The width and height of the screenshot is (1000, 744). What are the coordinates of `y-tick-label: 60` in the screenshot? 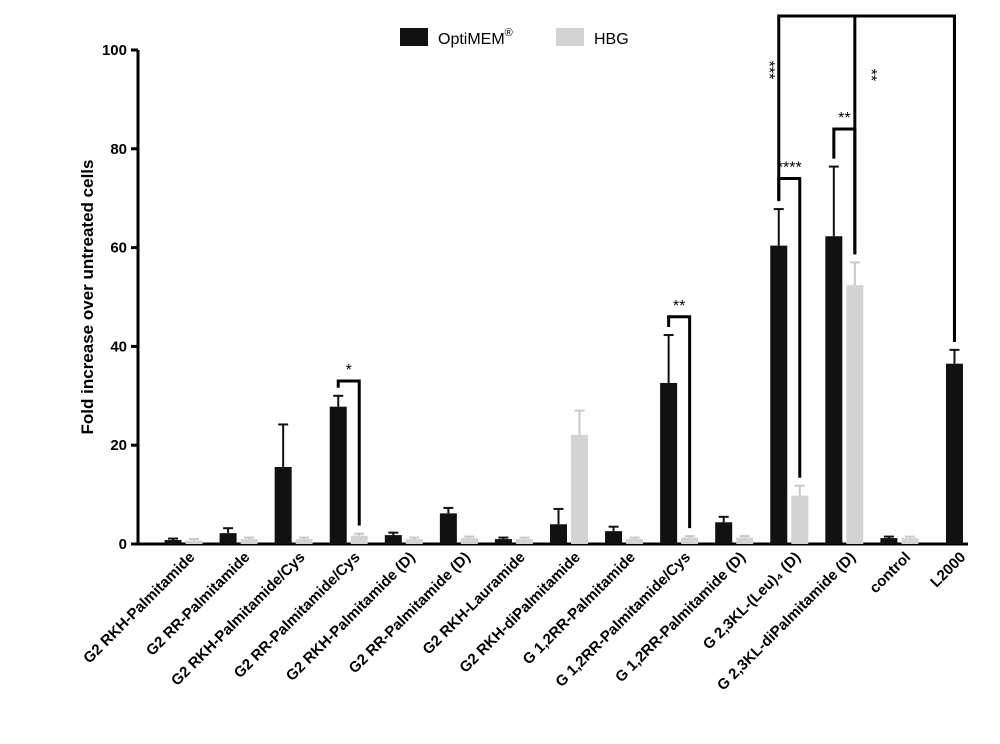 It's located at (118, 248).